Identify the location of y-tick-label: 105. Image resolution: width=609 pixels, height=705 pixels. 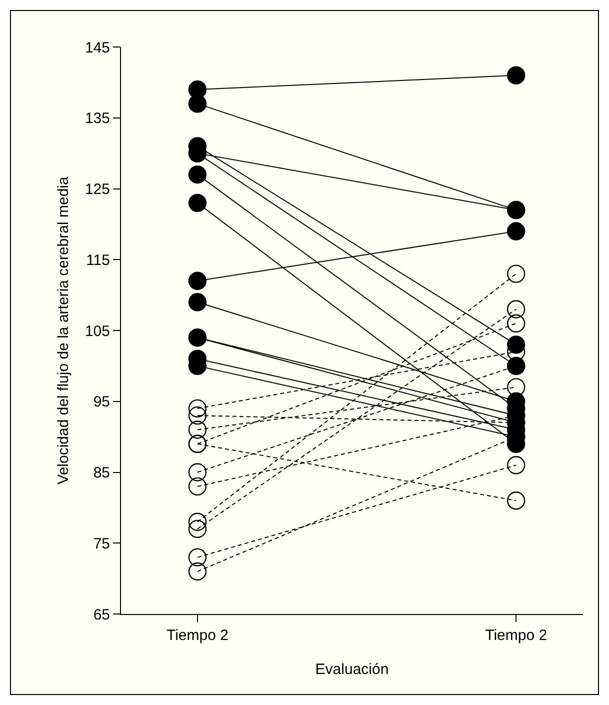
(97, 331).